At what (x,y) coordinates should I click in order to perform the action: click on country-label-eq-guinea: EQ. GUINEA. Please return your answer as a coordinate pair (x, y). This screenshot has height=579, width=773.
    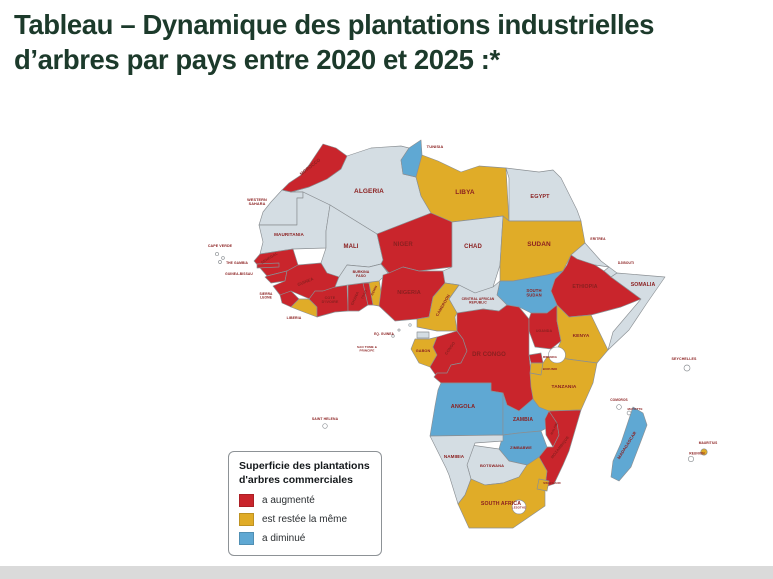
    Looking at the image, I should click on (384, 334).